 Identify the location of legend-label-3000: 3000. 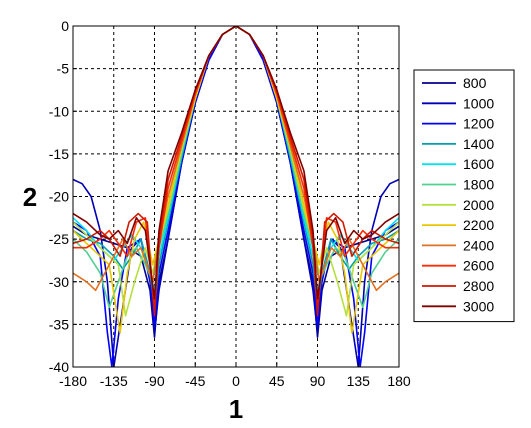
(478, 306).